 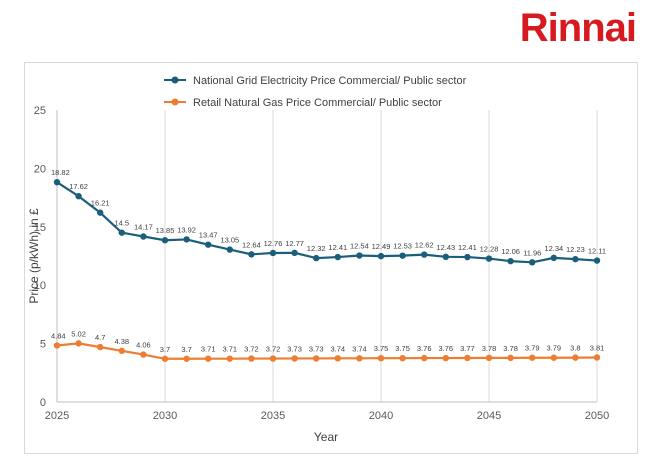 I want to click on data-label: 12.23, so click(x=575, y=249).